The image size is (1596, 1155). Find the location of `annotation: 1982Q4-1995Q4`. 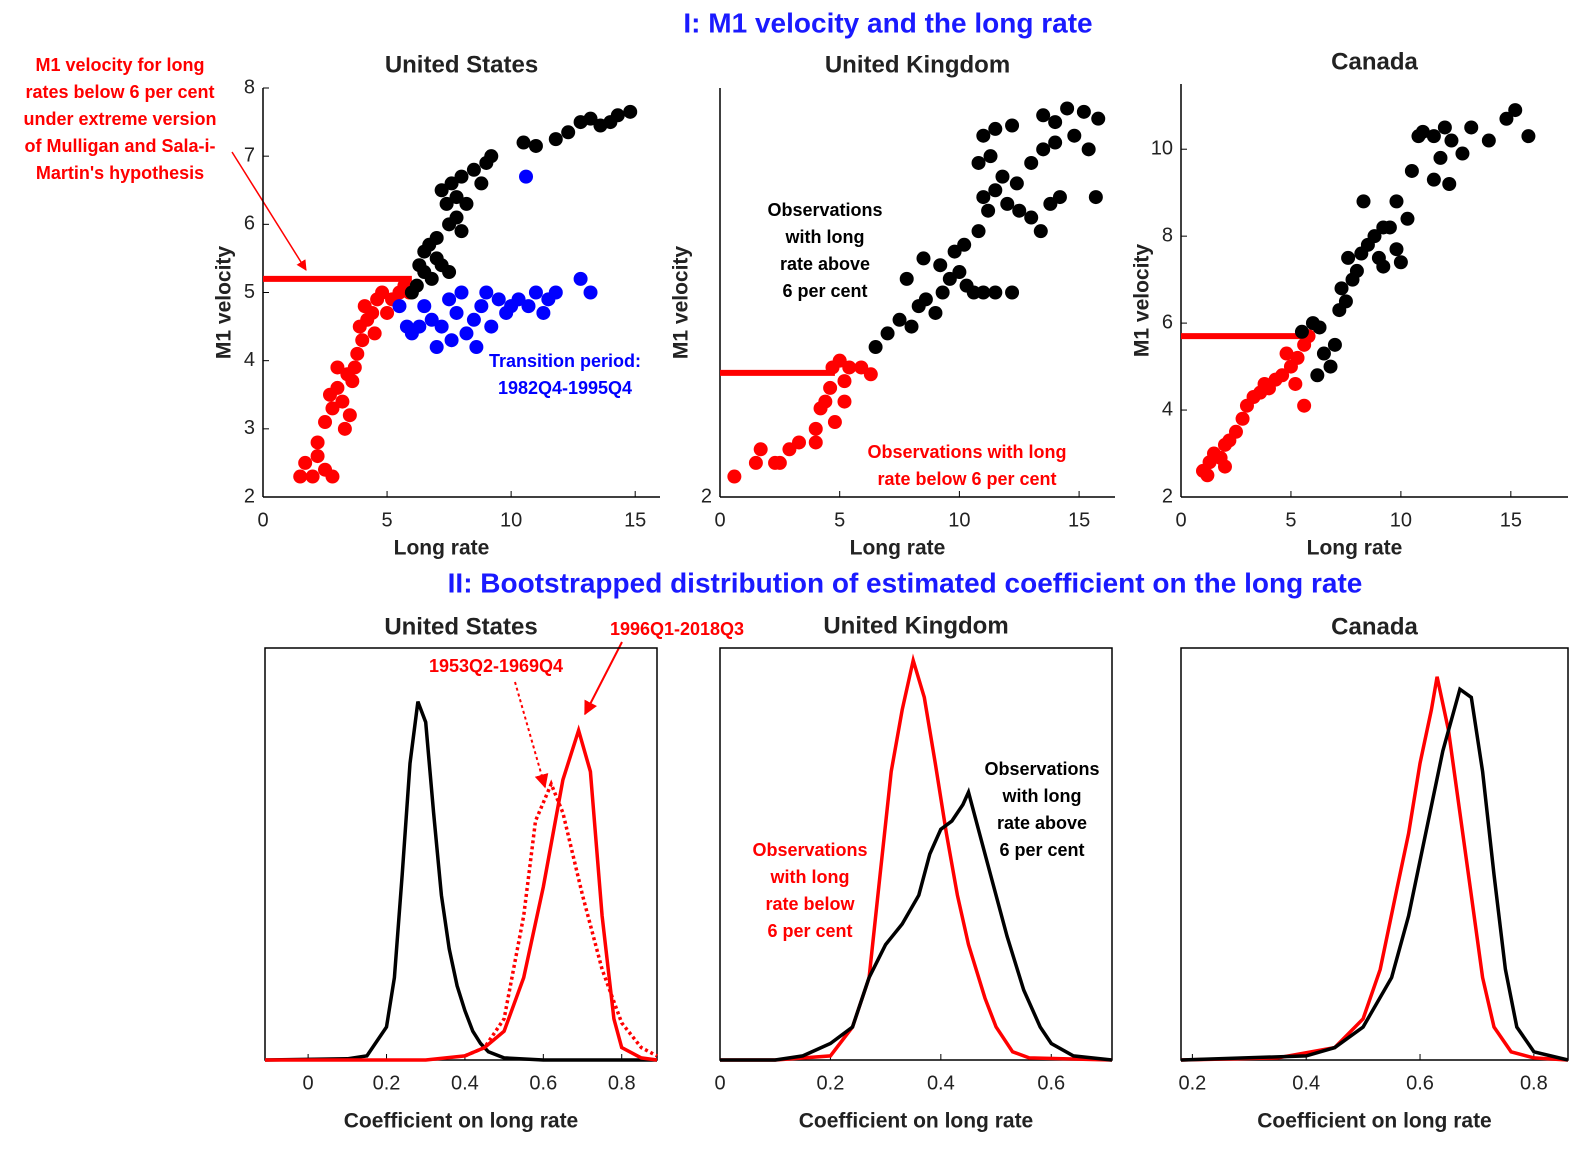

annotation: 1982Q4-1995Q4 is located at coordinates (565, 388).